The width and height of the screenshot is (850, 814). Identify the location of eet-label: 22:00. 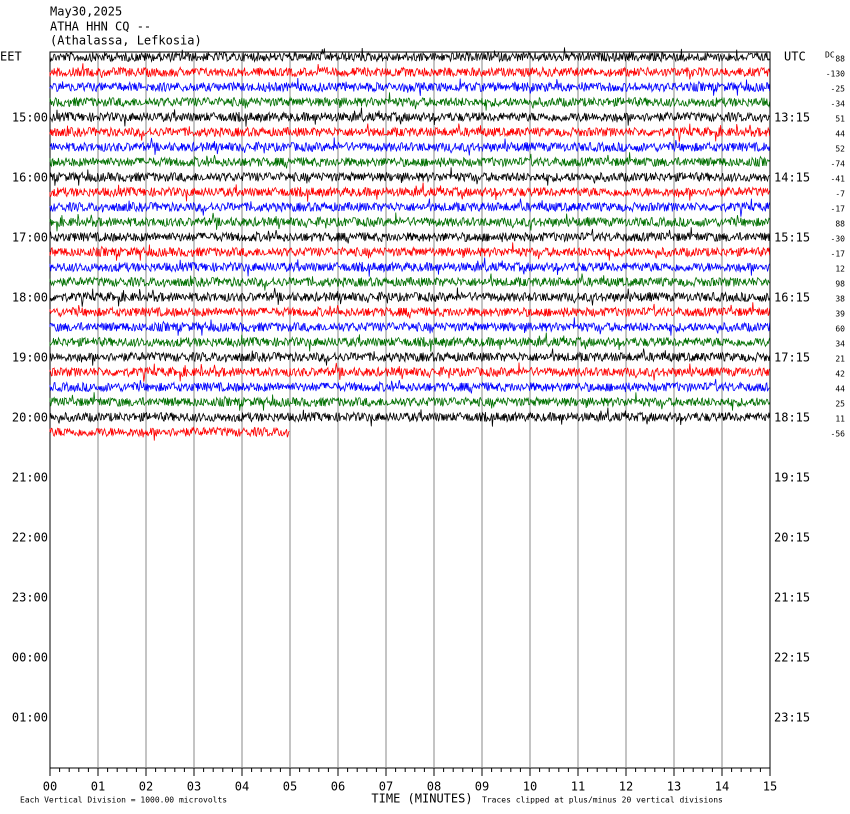
(30, 538).